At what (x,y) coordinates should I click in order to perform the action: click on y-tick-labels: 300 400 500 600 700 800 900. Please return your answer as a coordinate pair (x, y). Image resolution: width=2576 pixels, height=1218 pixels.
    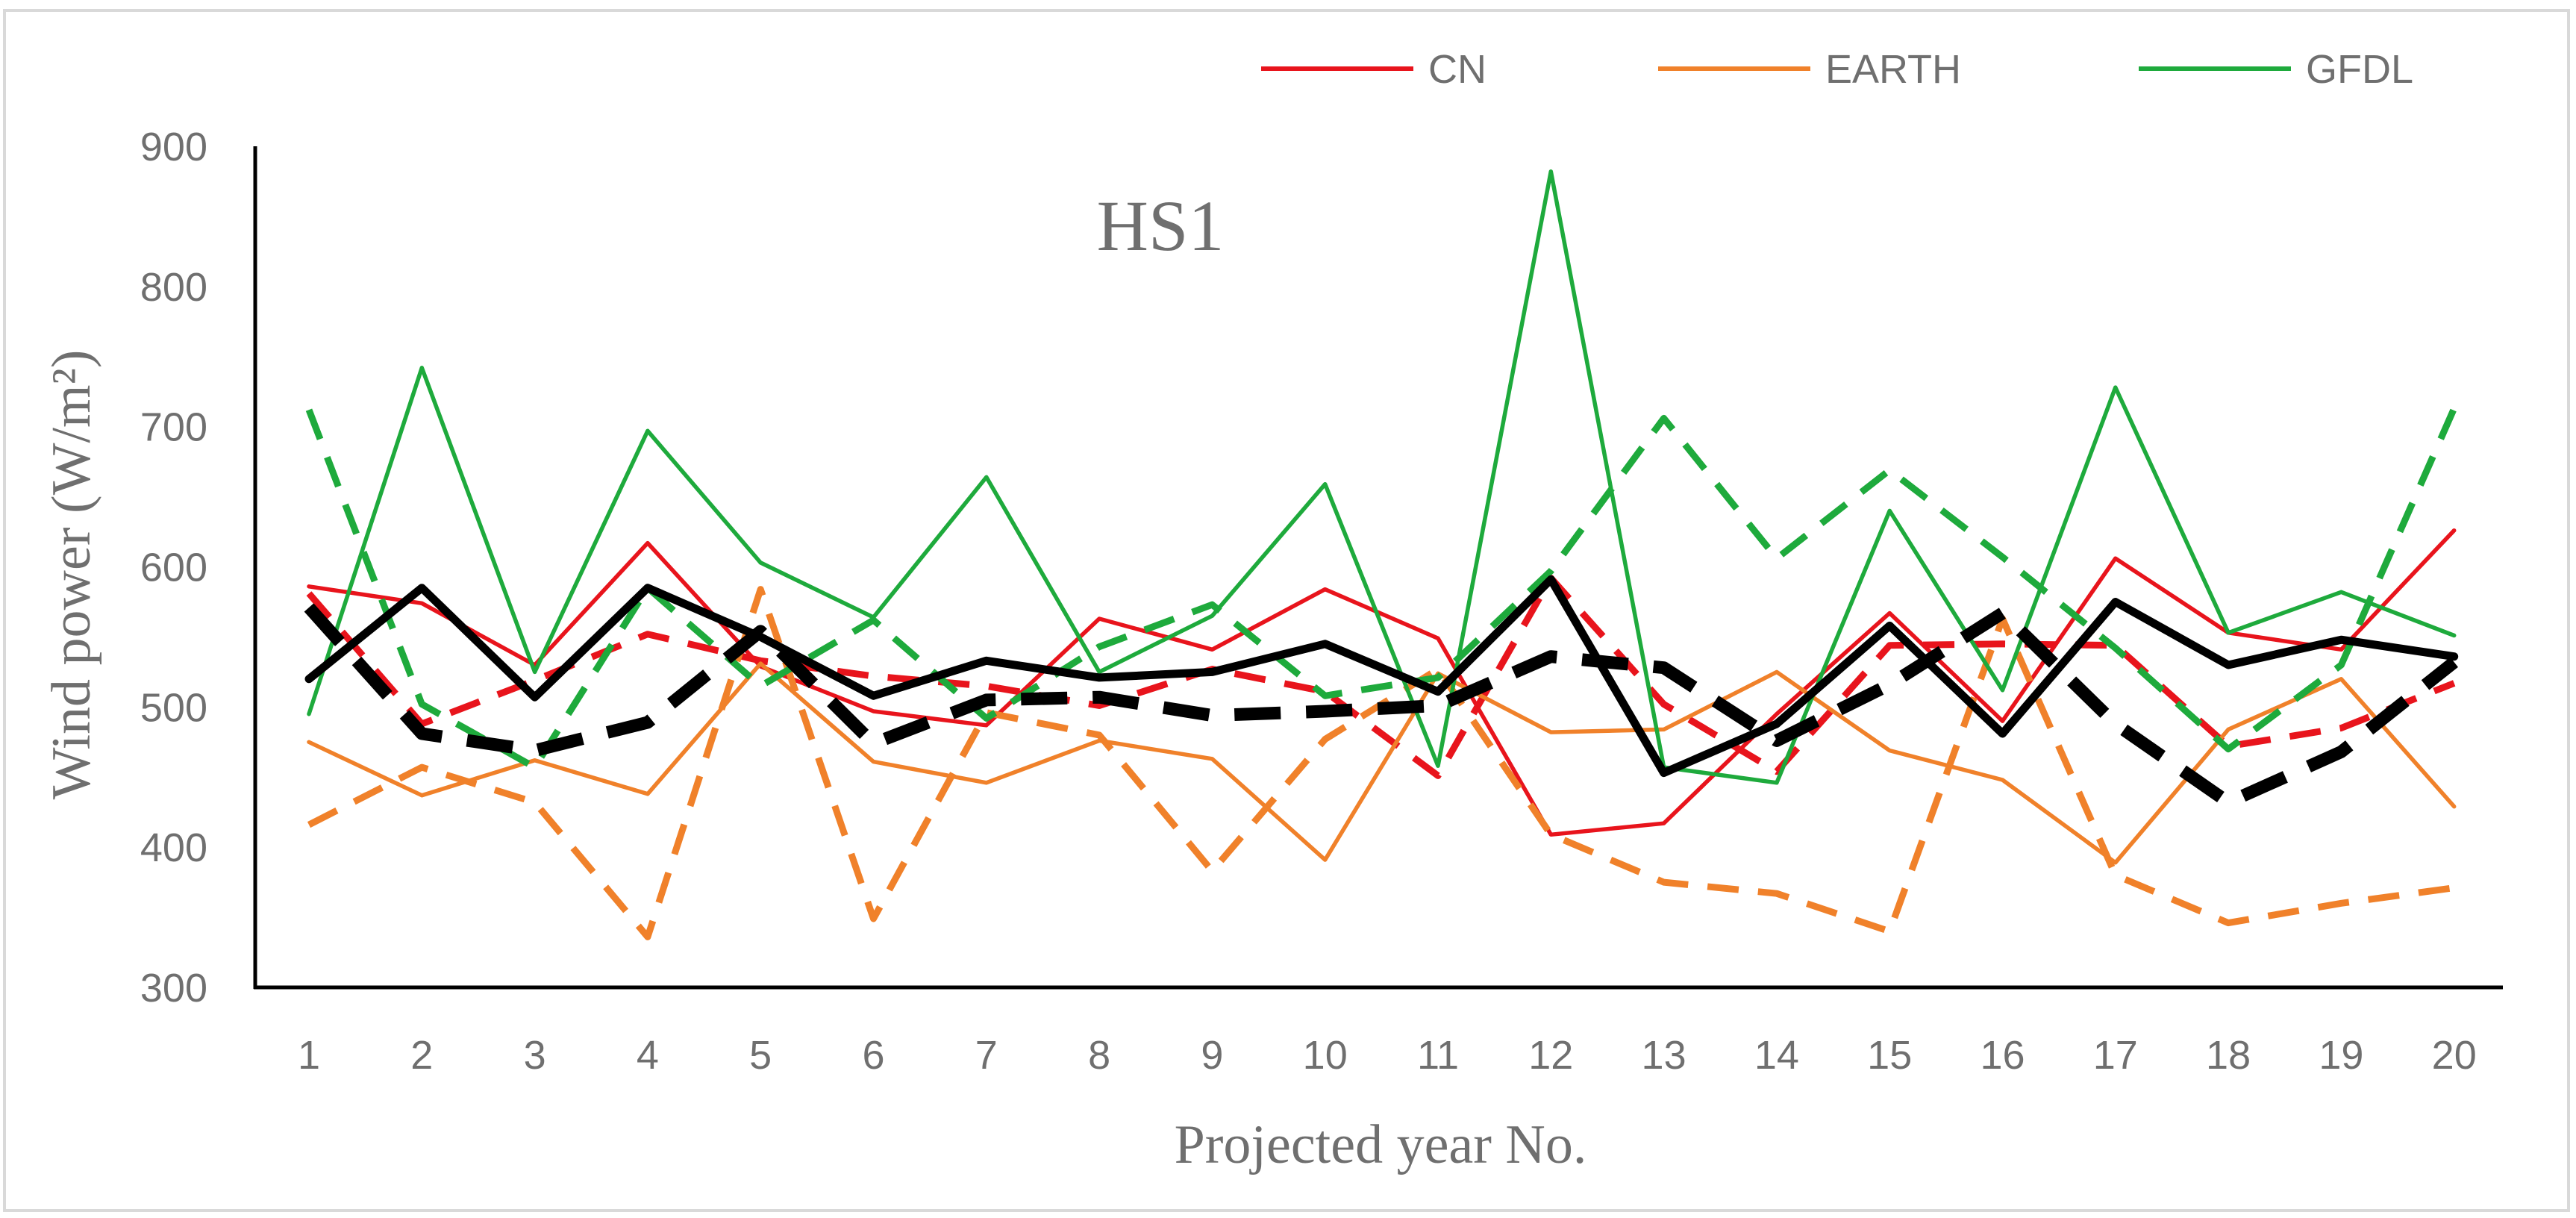
    Looking at the image, I should click on (173, 568).